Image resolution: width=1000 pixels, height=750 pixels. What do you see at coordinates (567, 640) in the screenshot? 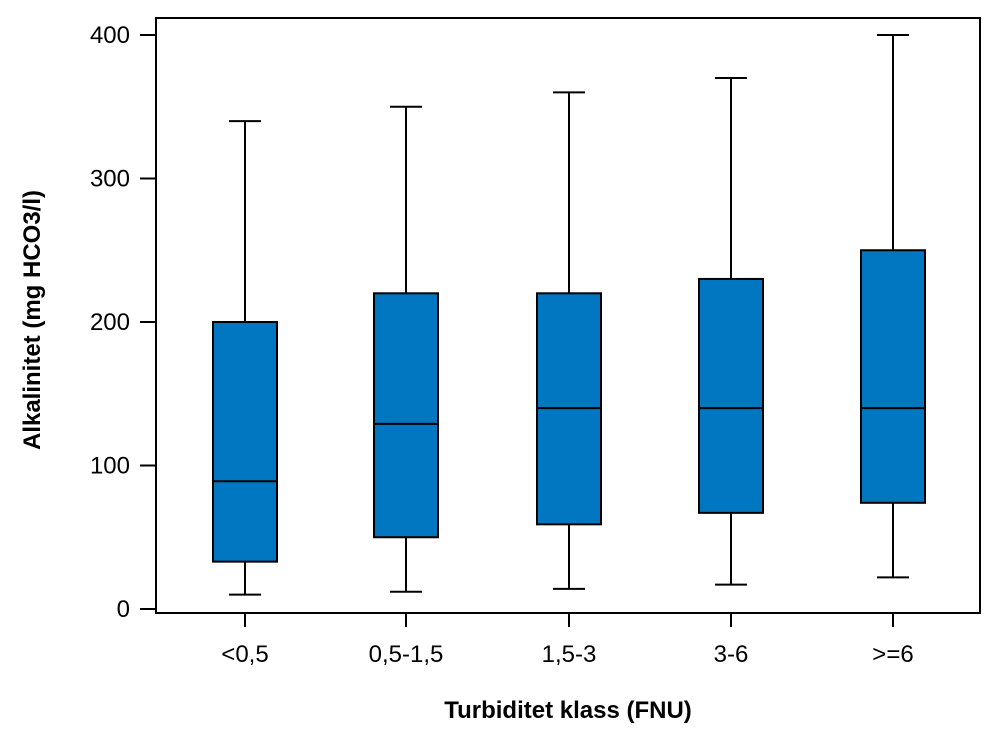
I see `x-axis: <0,5 0,5-1,5 1,5-3 3-6 >=6` at bounding box center [567, 640].